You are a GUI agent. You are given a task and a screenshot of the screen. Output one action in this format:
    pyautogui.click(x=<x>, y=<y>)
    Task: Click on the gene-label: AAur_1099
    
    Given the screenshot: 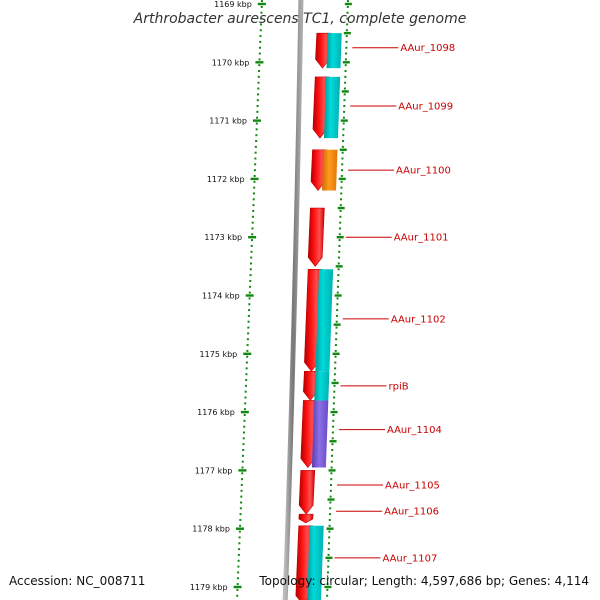 What is the action you would take?
    pyautogui.click(x=425, y=107)
    